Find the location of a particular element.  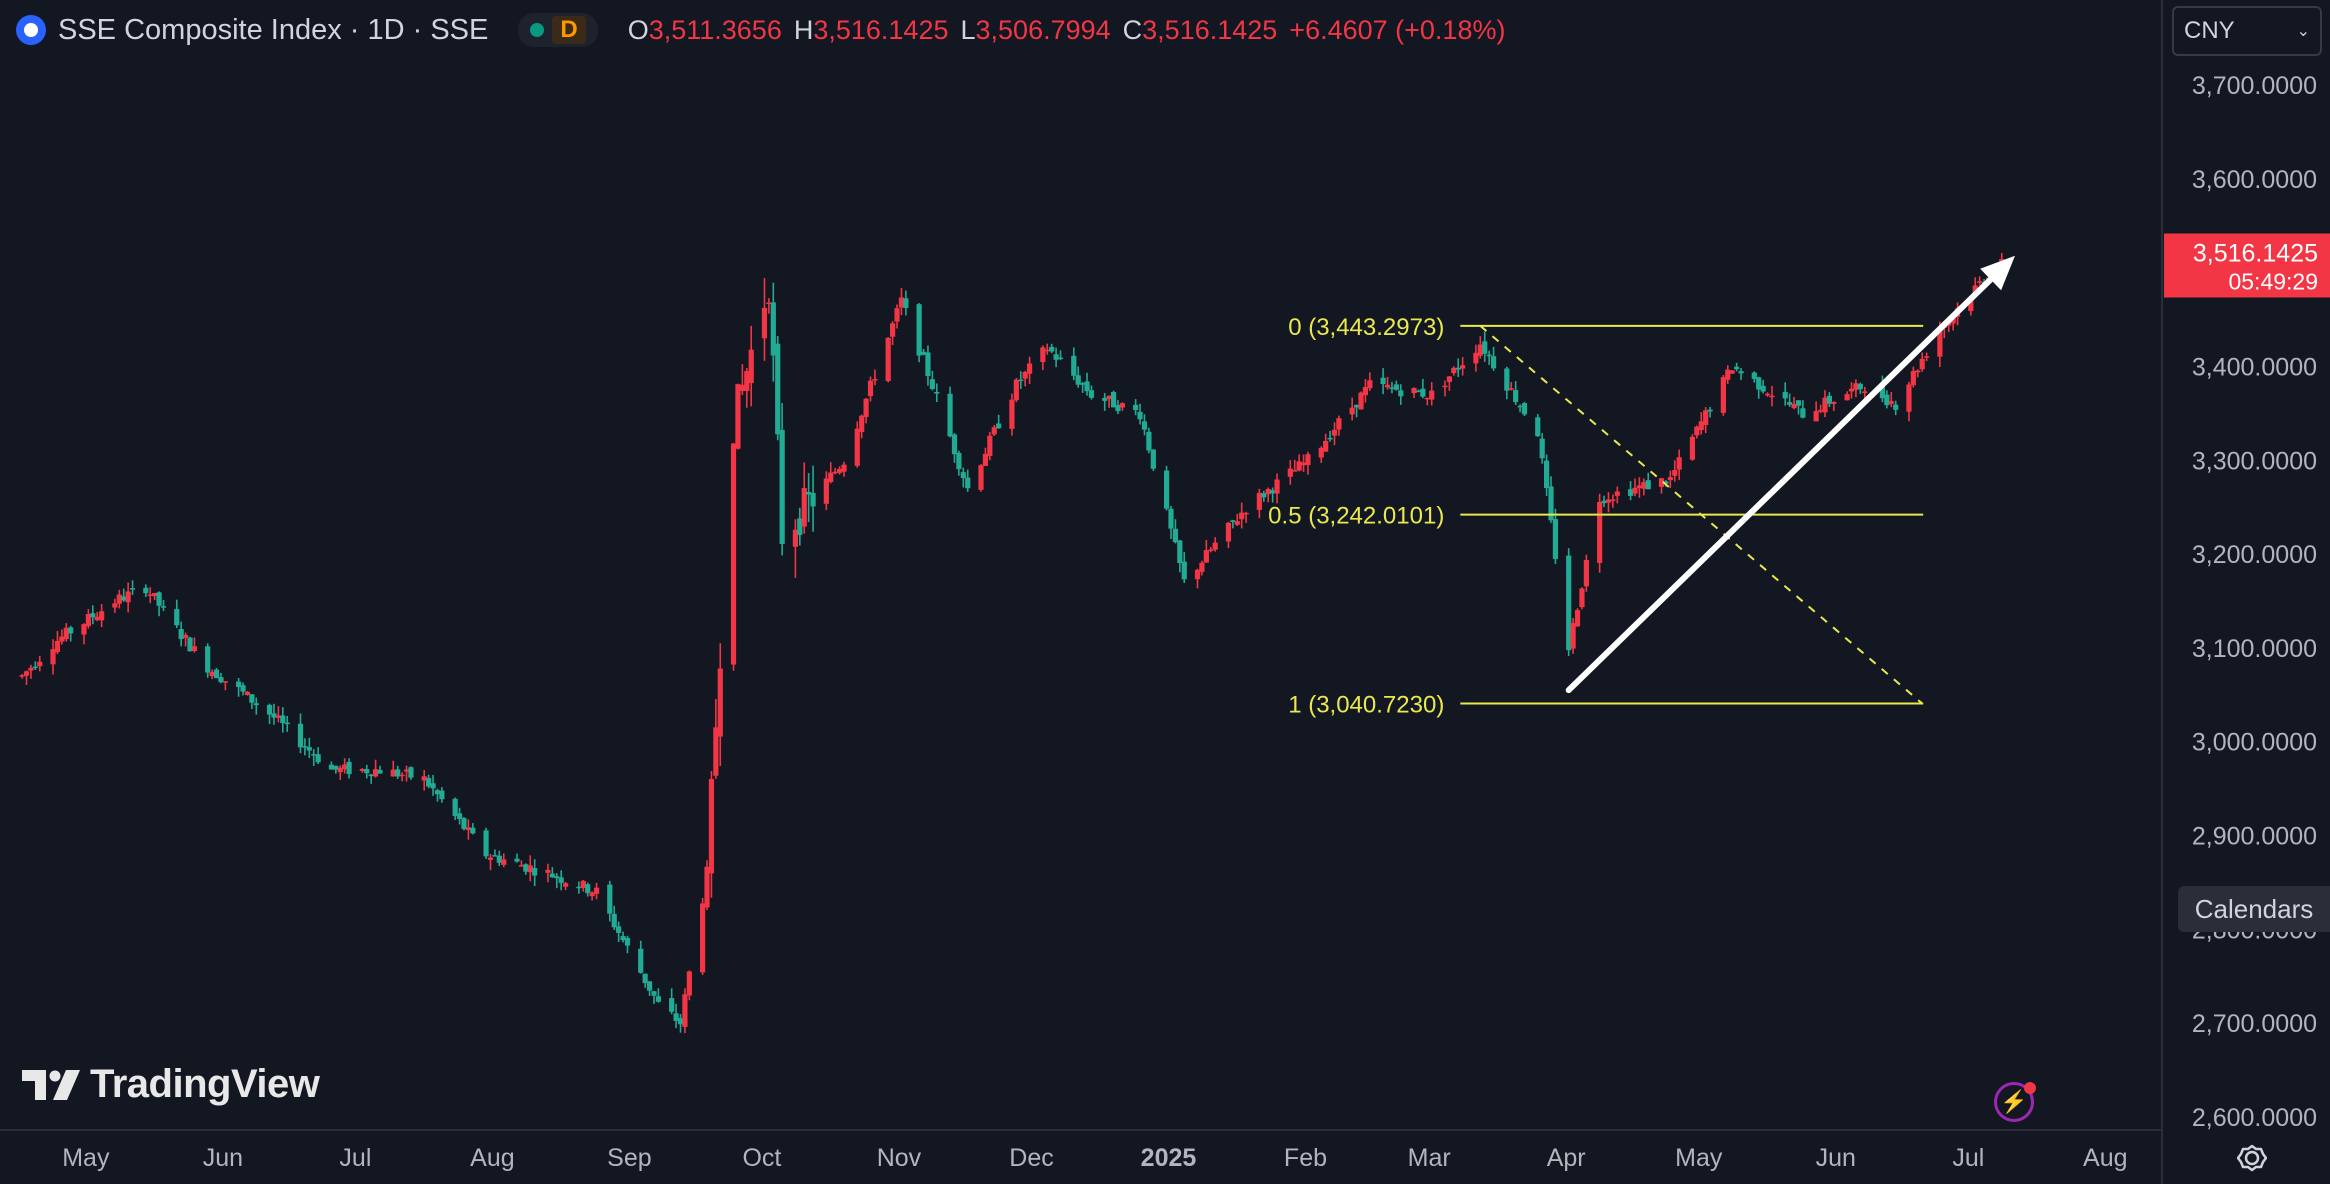

close-label: C is located at coordinates (1132, 29).